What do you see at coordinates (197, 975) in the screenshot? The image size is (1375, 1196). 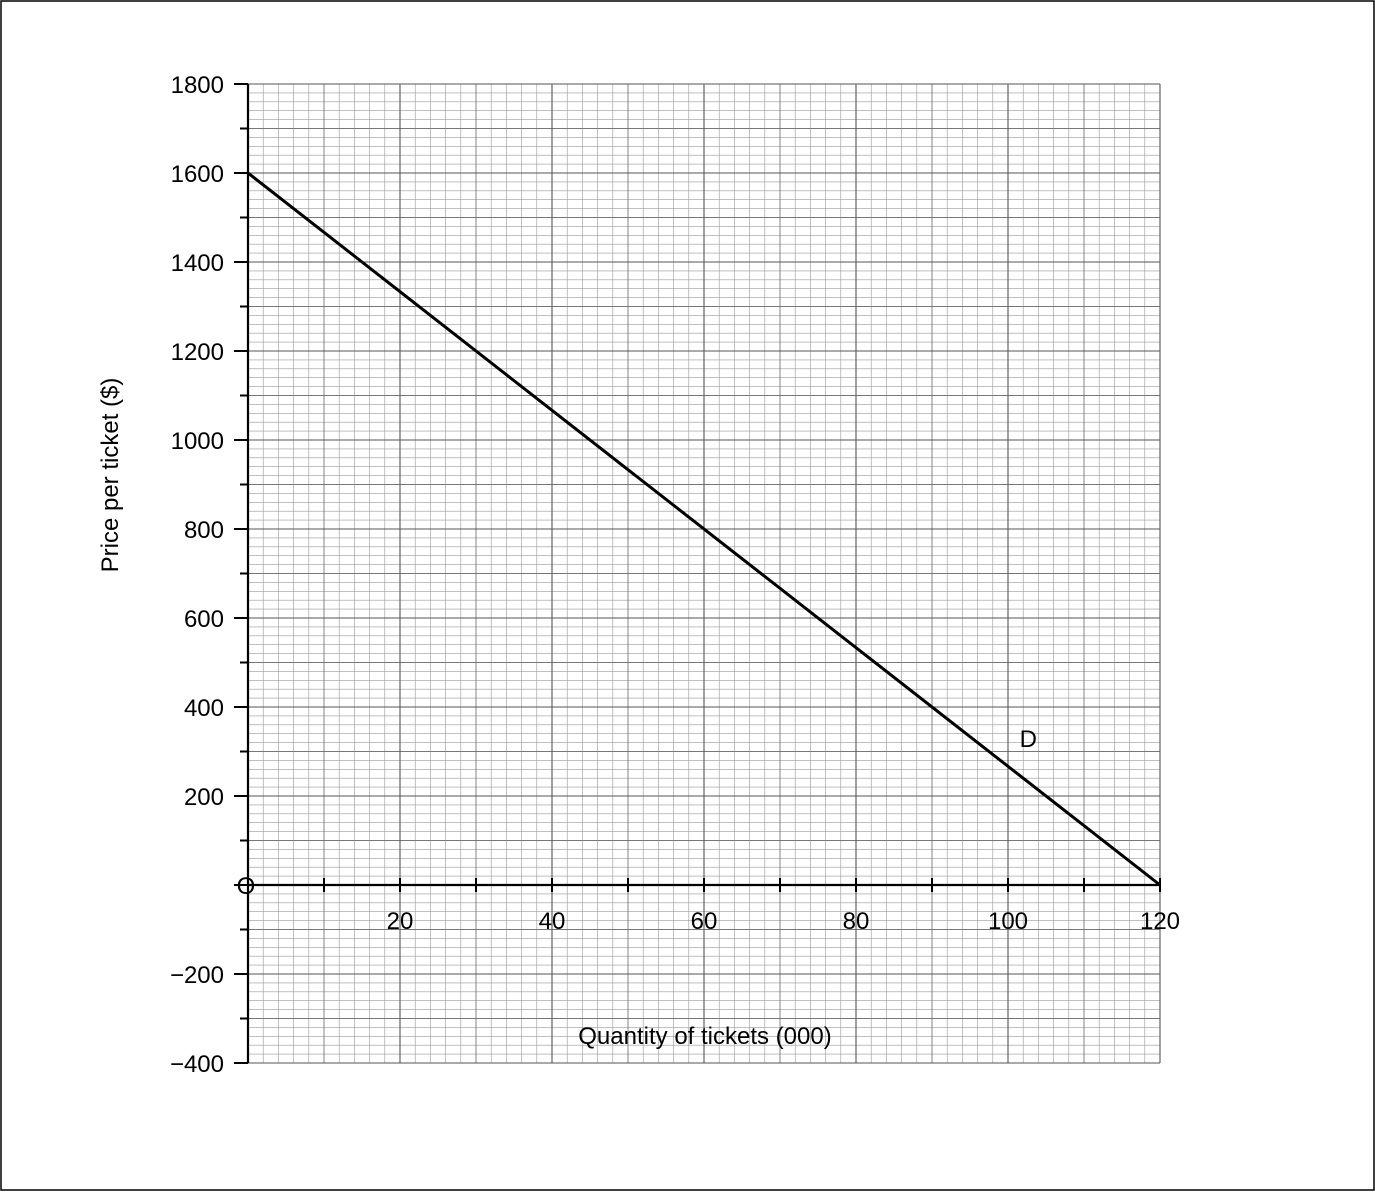 I see `y-tick-label: −200` at bounding box center [197, 975].